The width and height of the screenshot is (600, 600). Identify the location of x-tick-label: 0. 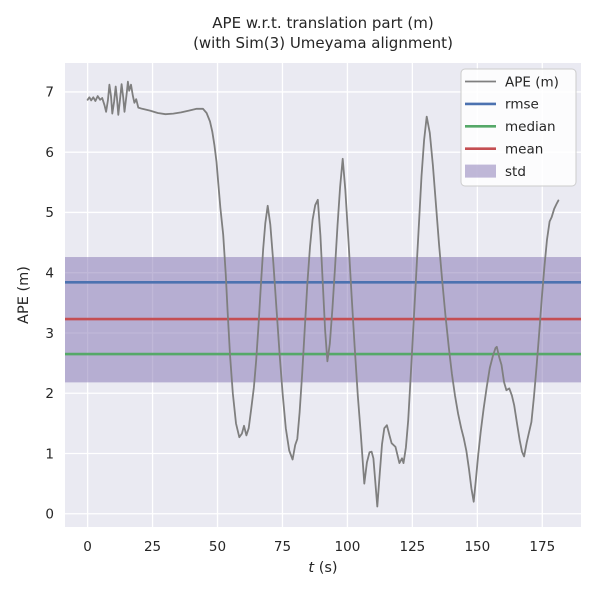
(87, 547).